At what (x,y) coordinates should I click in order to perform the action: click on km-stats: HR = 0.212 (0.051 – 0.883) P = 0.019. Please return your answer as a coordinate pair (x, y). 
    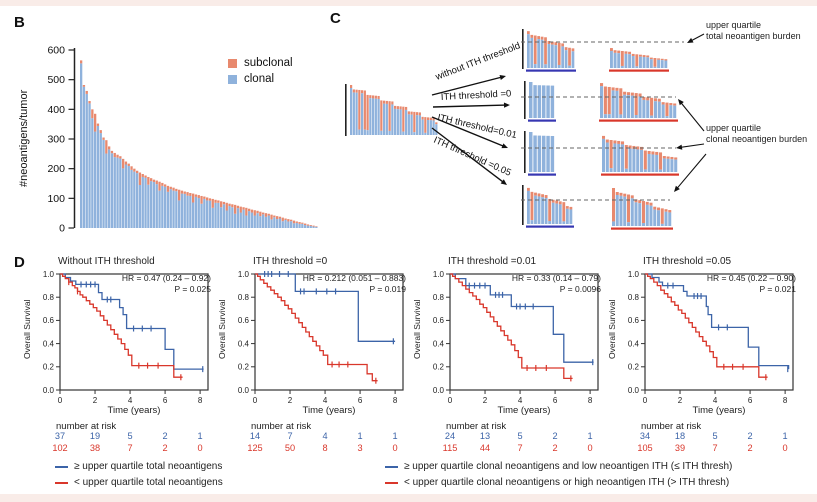
    Looking at the image, I should click on (354, 284).